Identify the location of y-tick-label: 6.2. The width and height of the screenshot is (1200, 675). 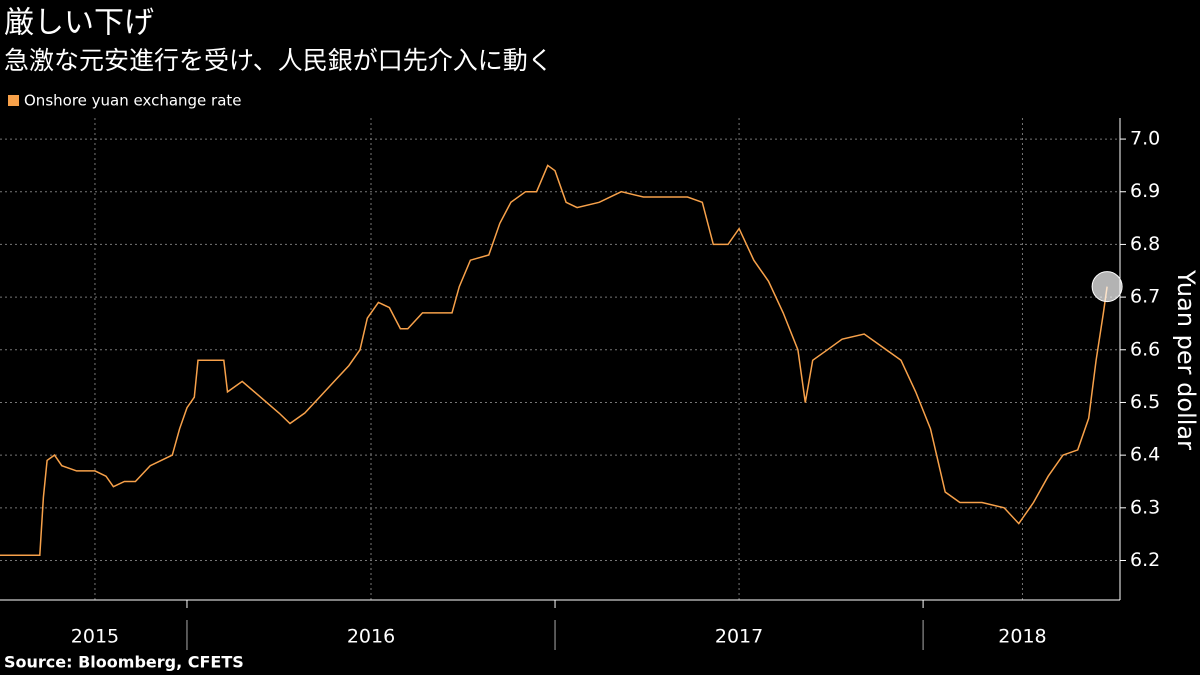
(1145, 560).